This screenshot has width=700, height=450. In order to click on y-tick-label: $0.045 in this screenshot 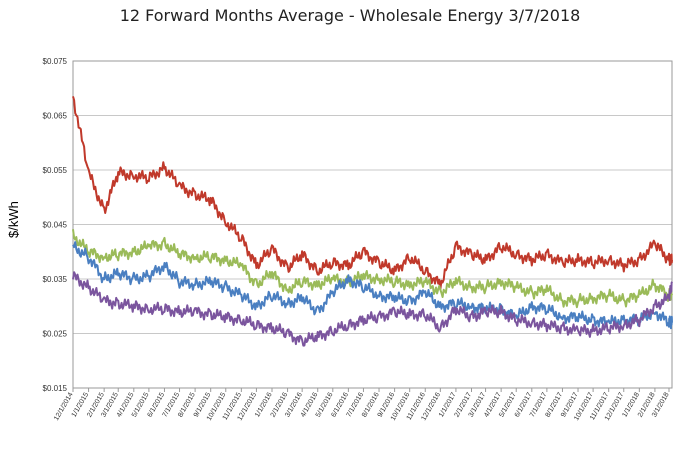, I will do `click(55, 225)`.